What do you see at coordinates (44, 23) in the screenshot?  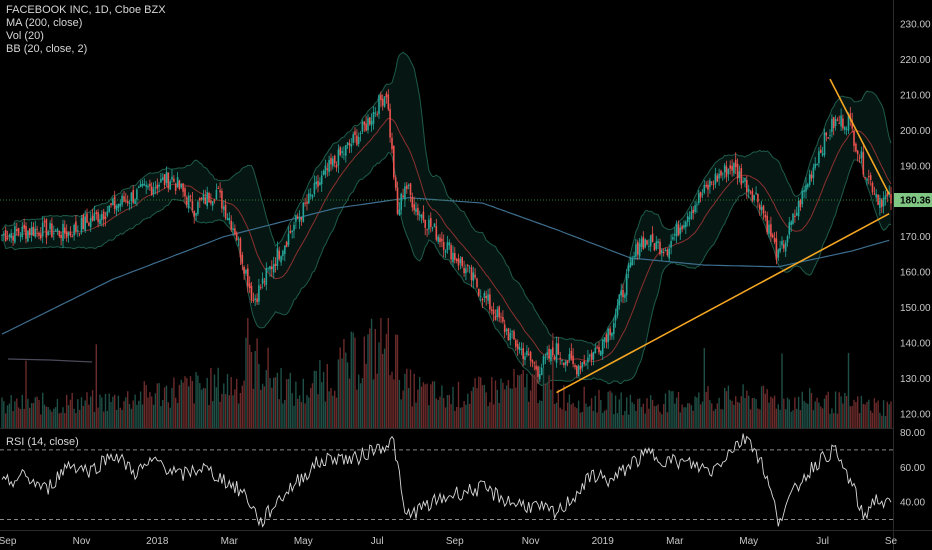 I see `legend-ma: MA (200, close)` at bounding box center [44, 23].